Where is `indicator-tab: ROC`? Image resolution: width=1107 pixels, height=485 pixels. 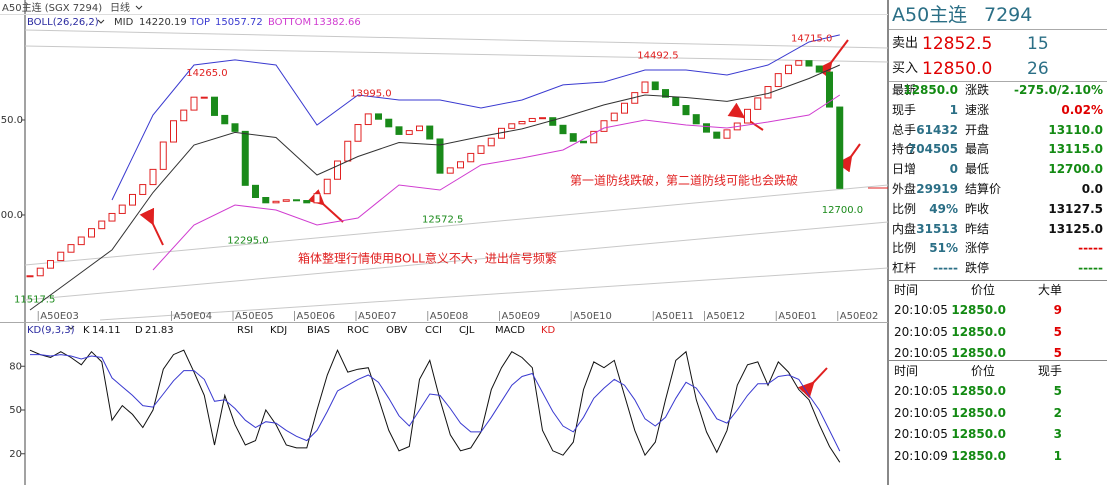
indicator-tab: ROC is located at coordinates (358, 330).